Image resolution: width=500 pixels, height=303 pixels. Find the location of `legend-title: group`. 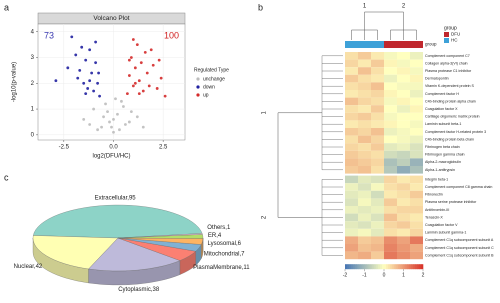

legend-title: group is located at coordinates (450, 28).